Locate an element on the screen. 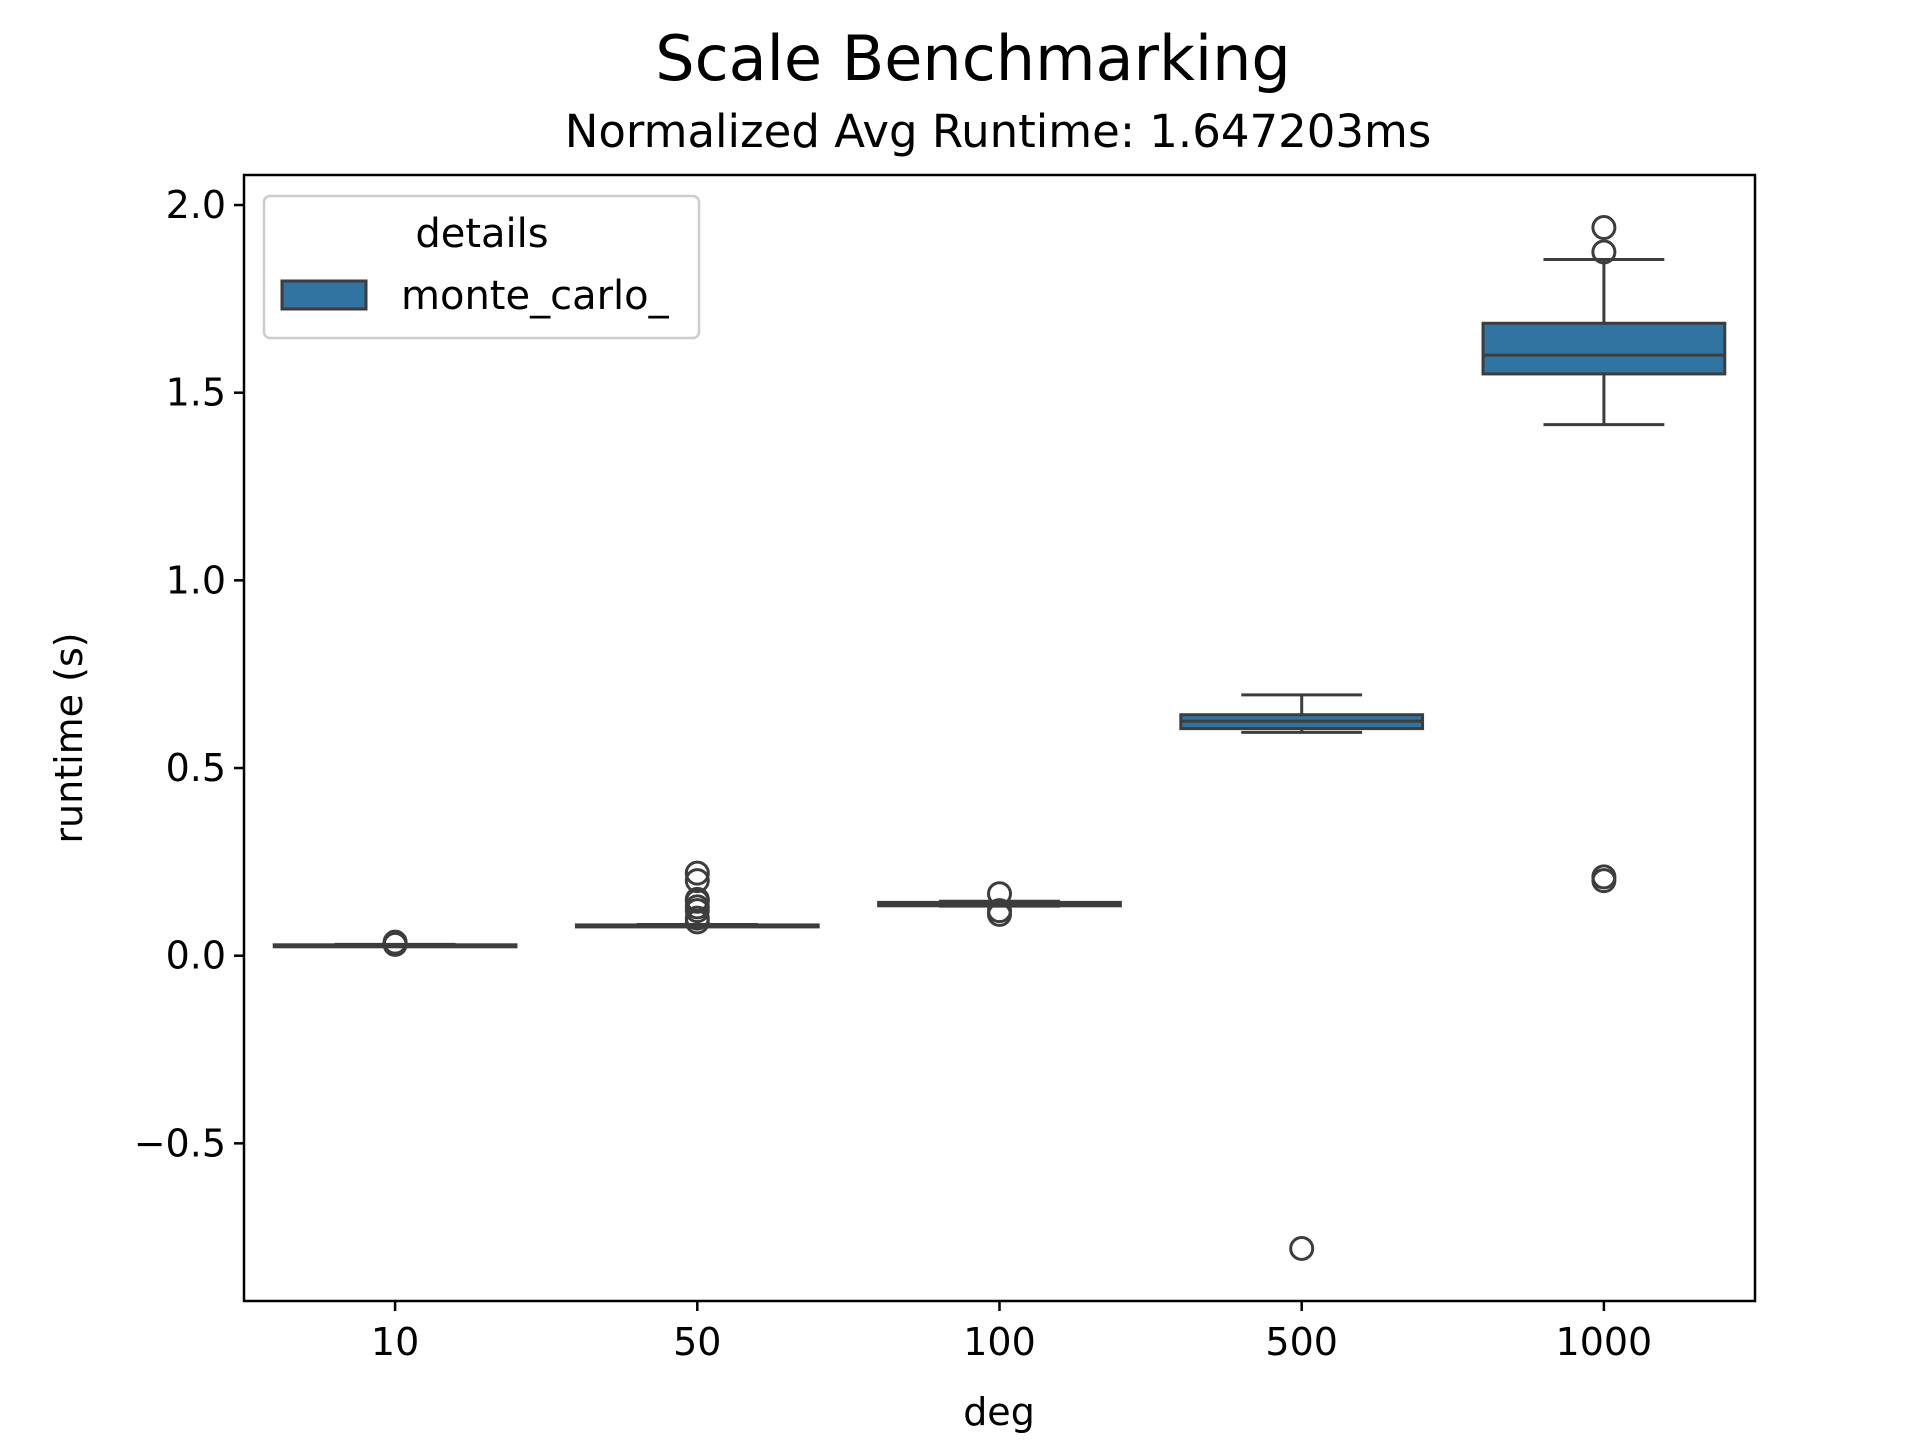  legend: details monte_carlo_ is located at coordinates (481, 267).